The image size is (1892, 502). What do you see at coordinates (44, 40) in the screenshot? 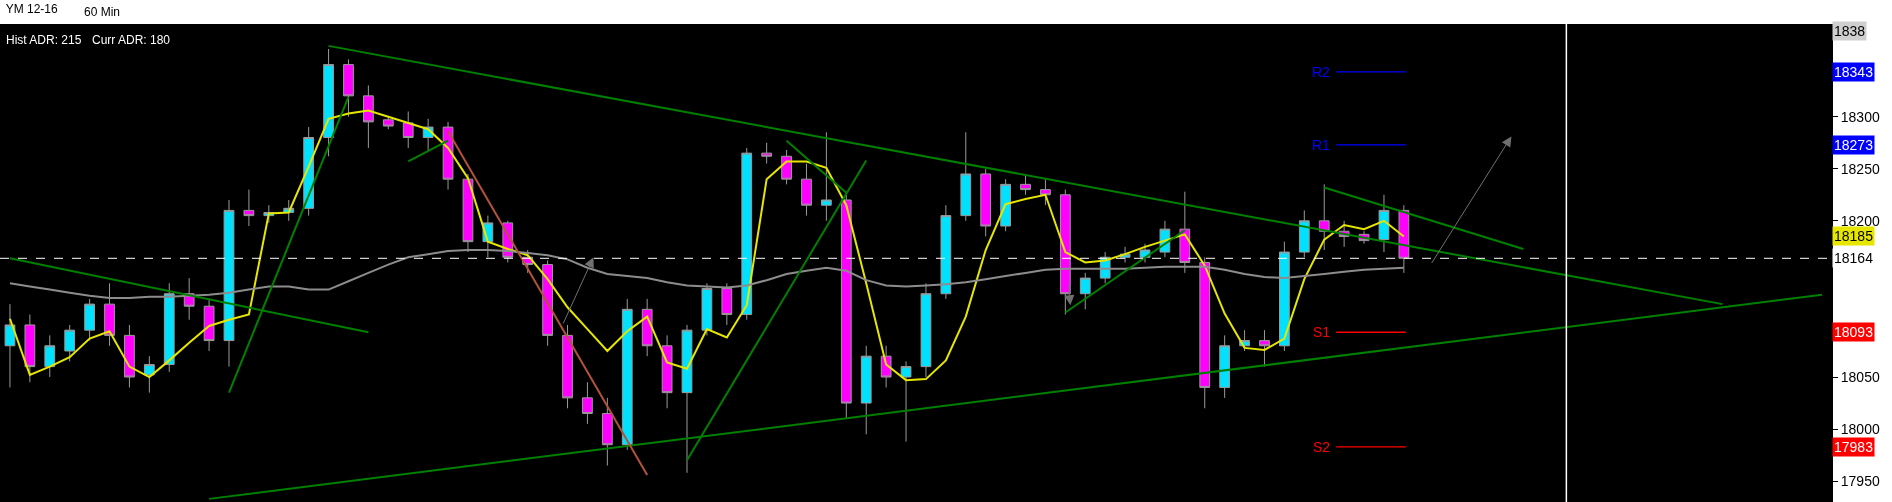
I see `annotation: Hist ADR: 215` at bounding box center [44, 40].